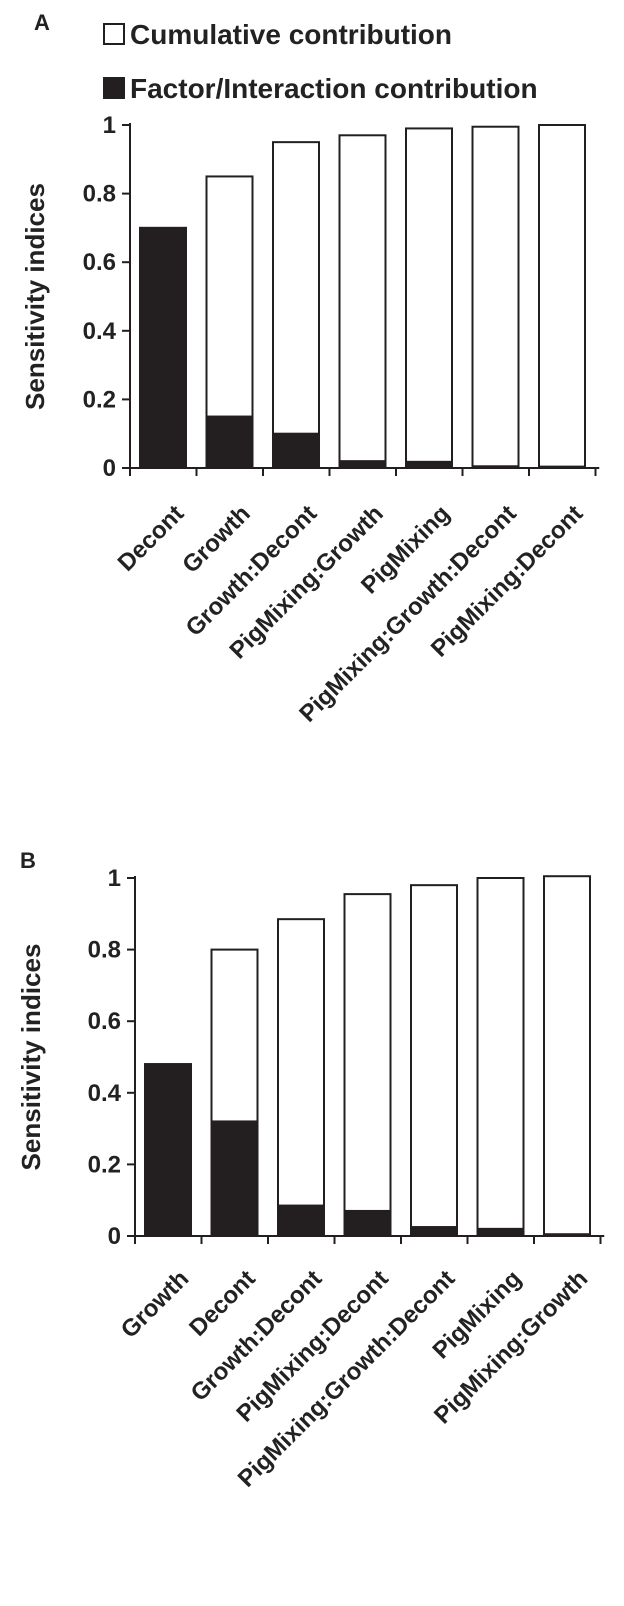 The width and height of the screenshot is (624, 1606). What do you see at coordinates (42, 22) in the screenshot?
I see `panel-label-a: A` at bounding box center [42, 22].